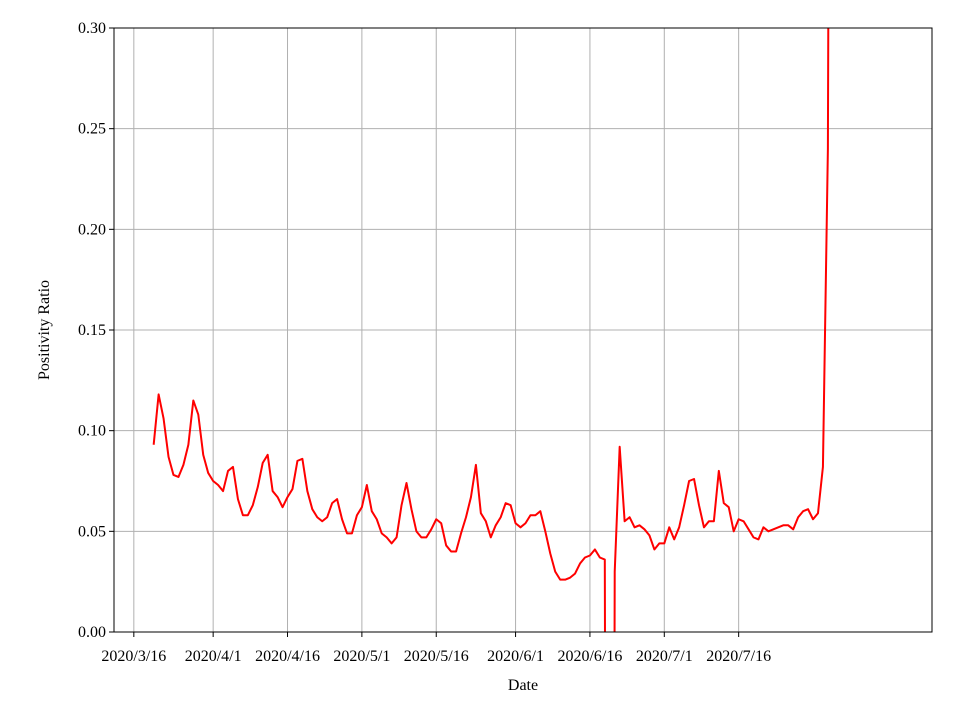 This screenshot has width=960, height=720. What do you see at coordinates (133, 656) in the screenshot?
I see `x-tick-label: 2020/3/16` at bounding box center [133, 656].